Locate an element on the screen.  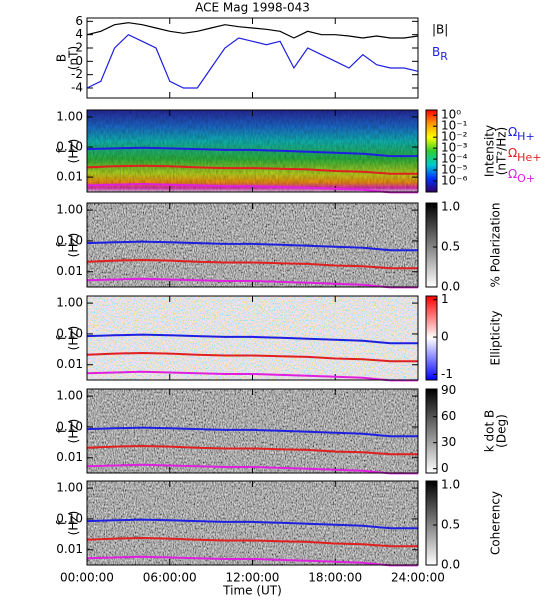
x-tick-label: 18:00:00 is located at coordinates (335, 578).